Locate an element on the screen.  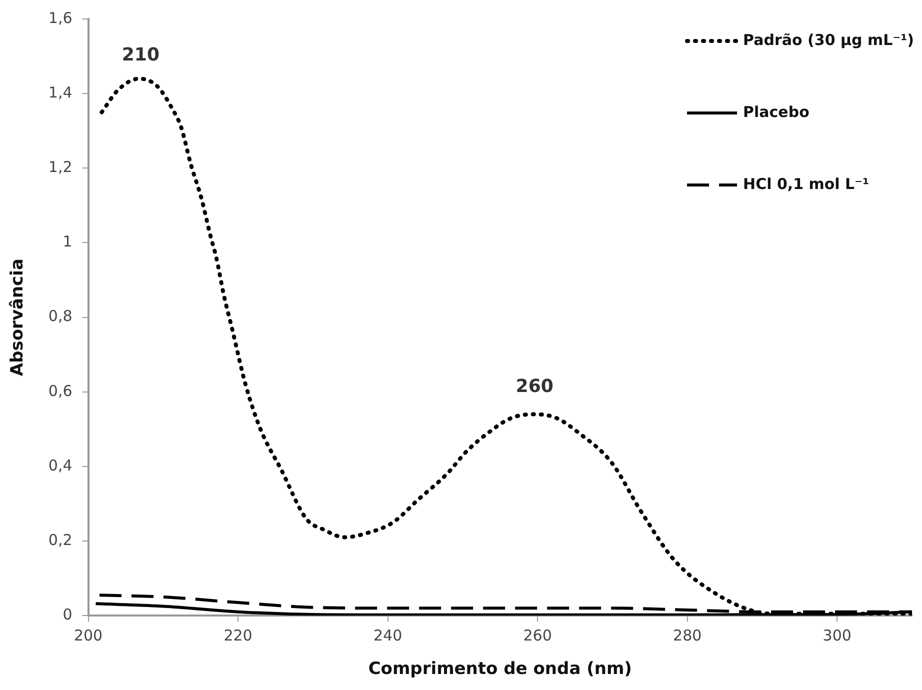
y-tick-label: 1,2 is located at coordinates (60, 167).